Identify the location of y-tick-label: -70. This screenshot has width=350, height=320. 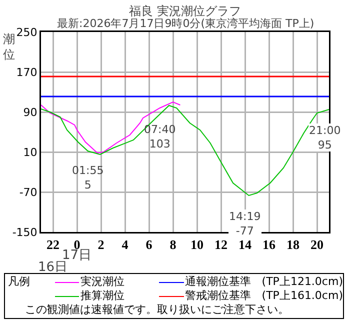
(28, 192).